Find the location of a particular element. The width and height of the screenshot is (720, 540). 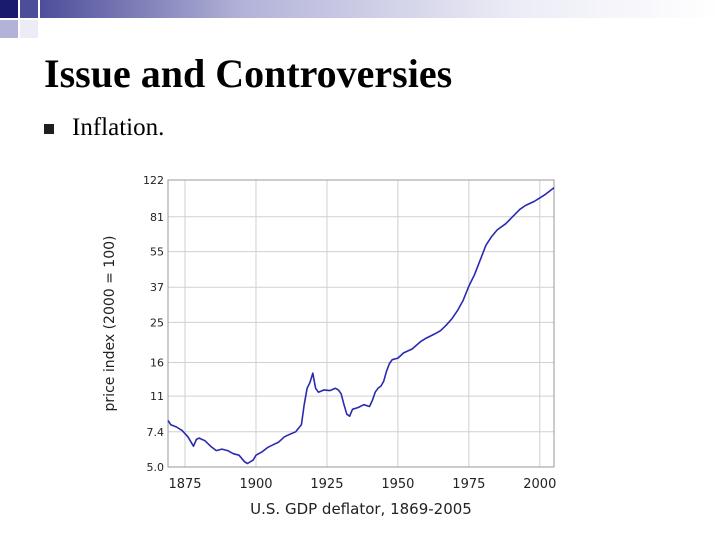

y-tick-label: 16 is located at coordinates (157, 363).